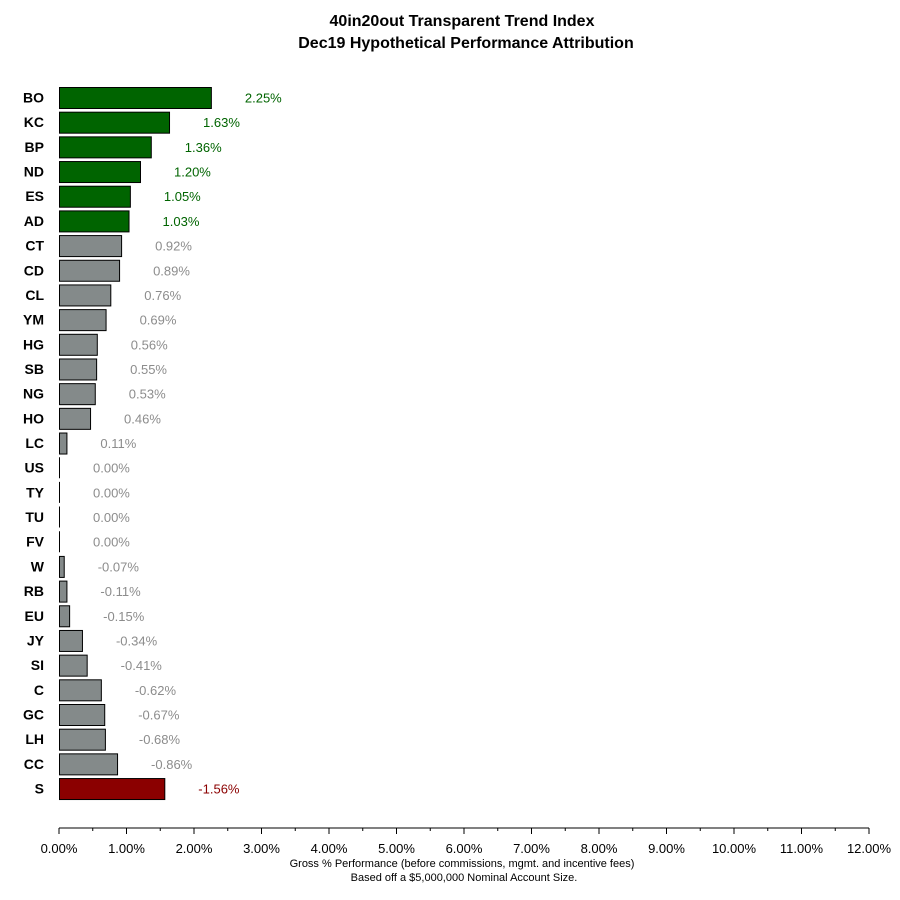  What do you see at coordinates (59, 848) in the screenshot?
I see `x-tick-label: 0.00%` at bounding box center [59, 848].